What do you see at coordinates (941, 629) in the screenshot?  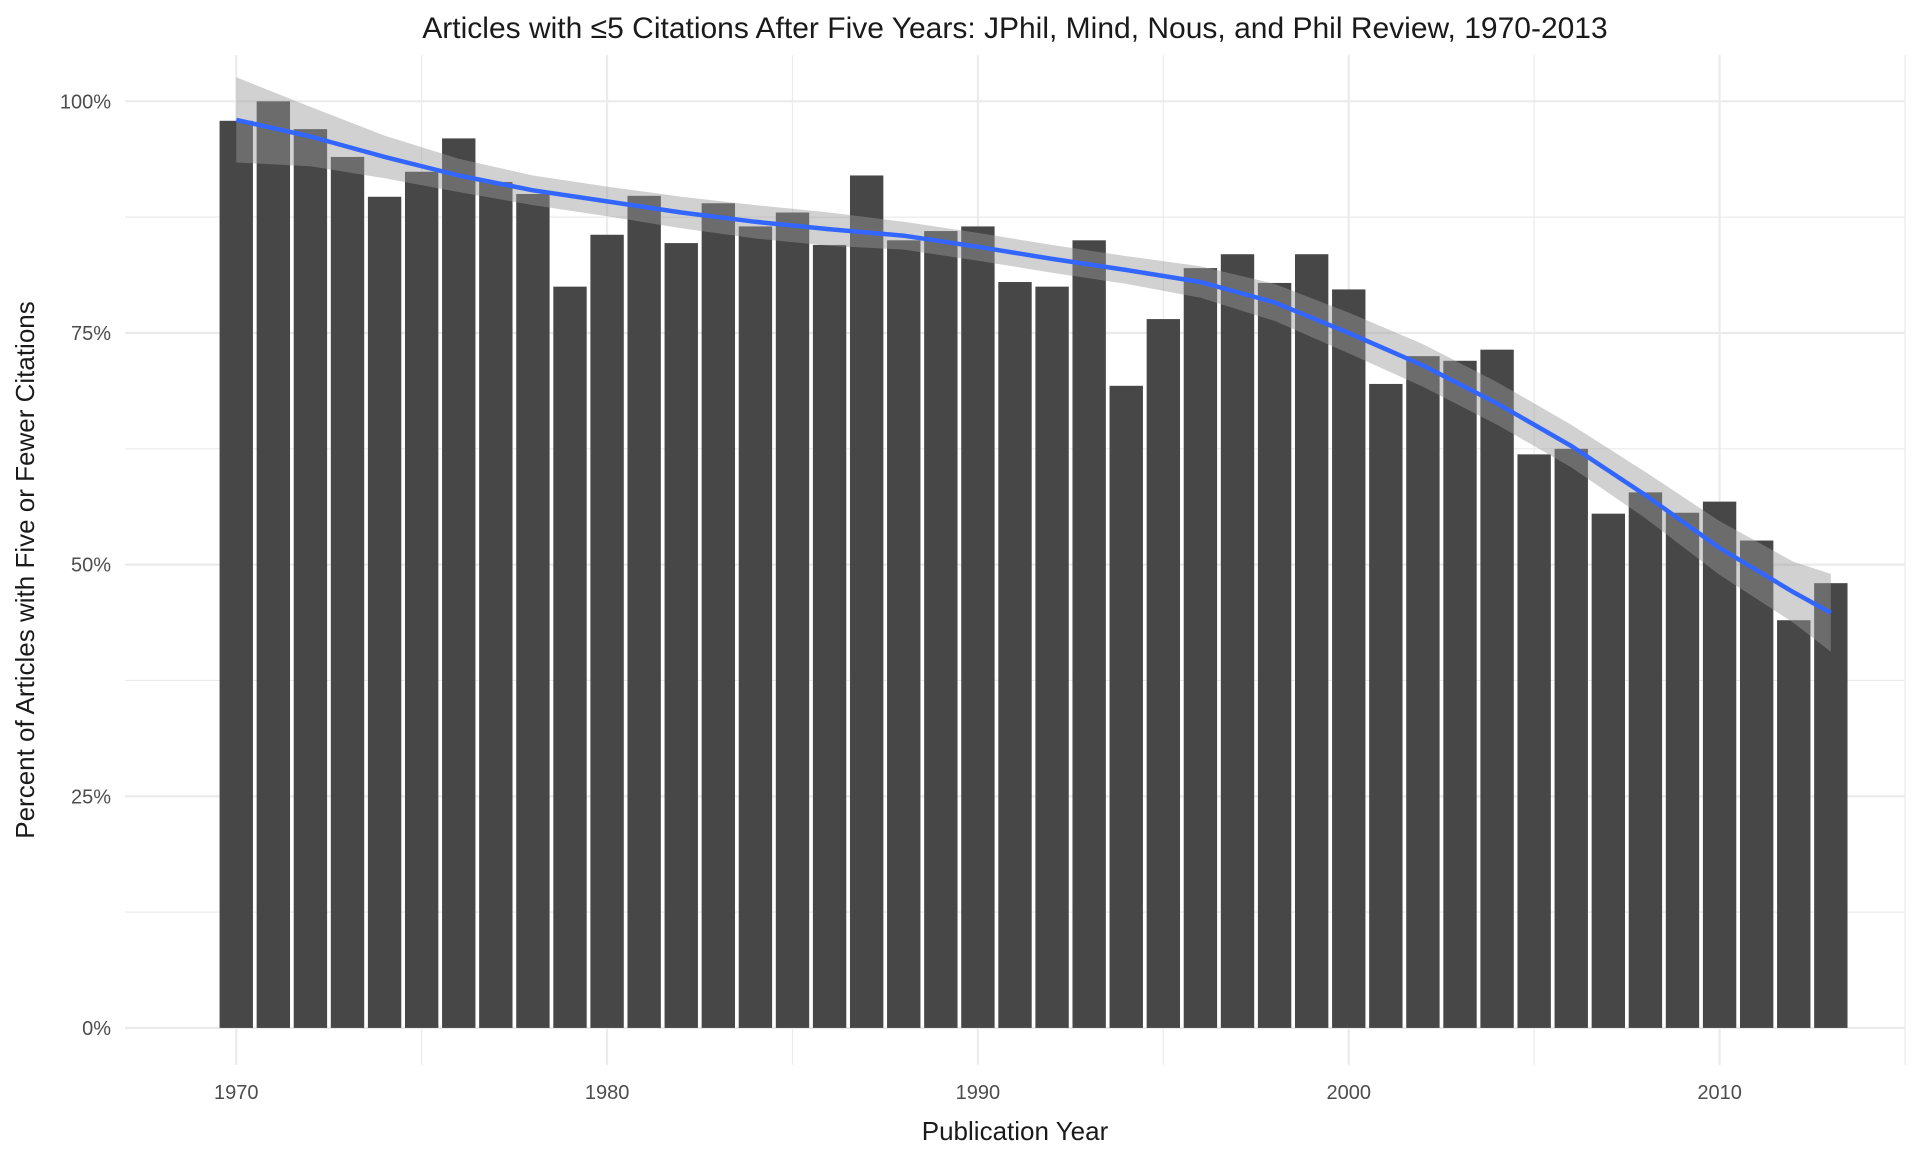 I see `bar-1989` at bounding box center [941, 629].